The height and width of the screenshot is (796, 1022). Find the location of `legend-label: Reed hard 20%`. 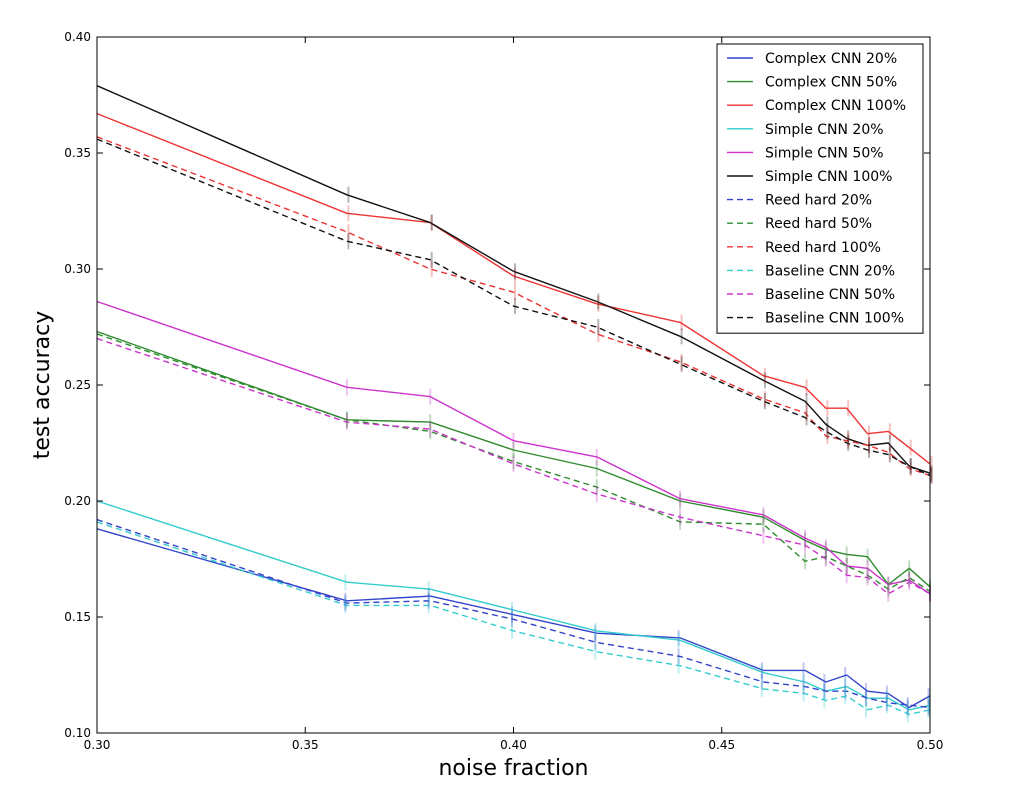

legend-label: Reed hard 20% is located at coordinates (818, 201).